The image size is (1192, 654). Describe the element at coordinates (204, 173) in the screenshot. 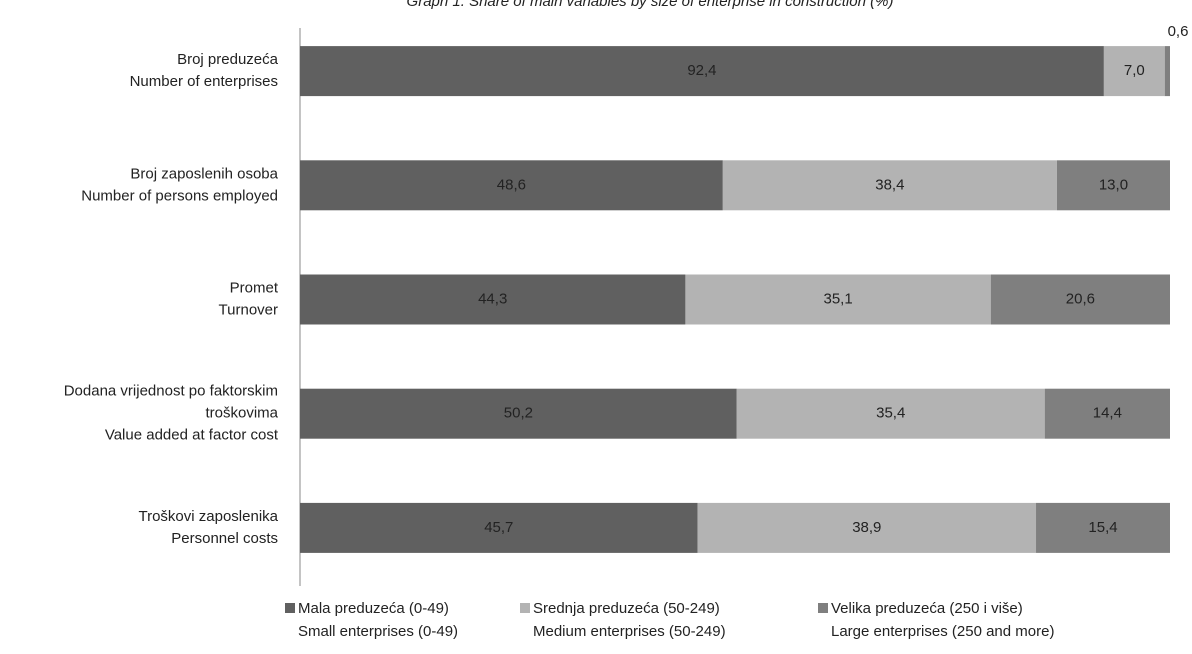

I see `y-tick-label: Broj zaposlenih osoba` at that location.